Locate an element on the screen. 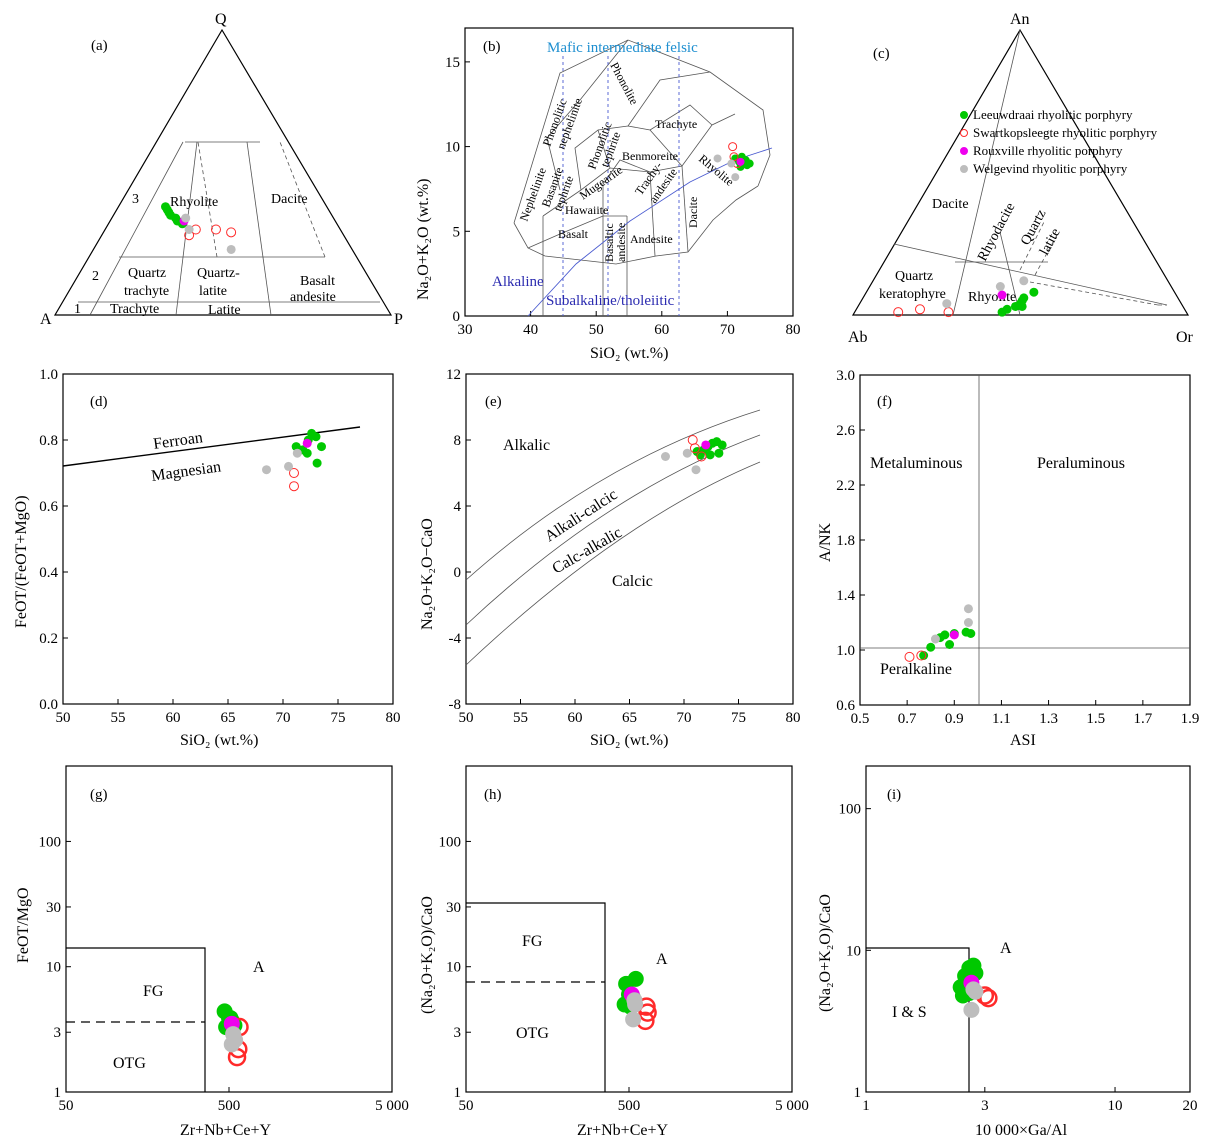 The image size is (1220, 1139). x-tick-label: 1.7 is located at coordinates (1142, 719).